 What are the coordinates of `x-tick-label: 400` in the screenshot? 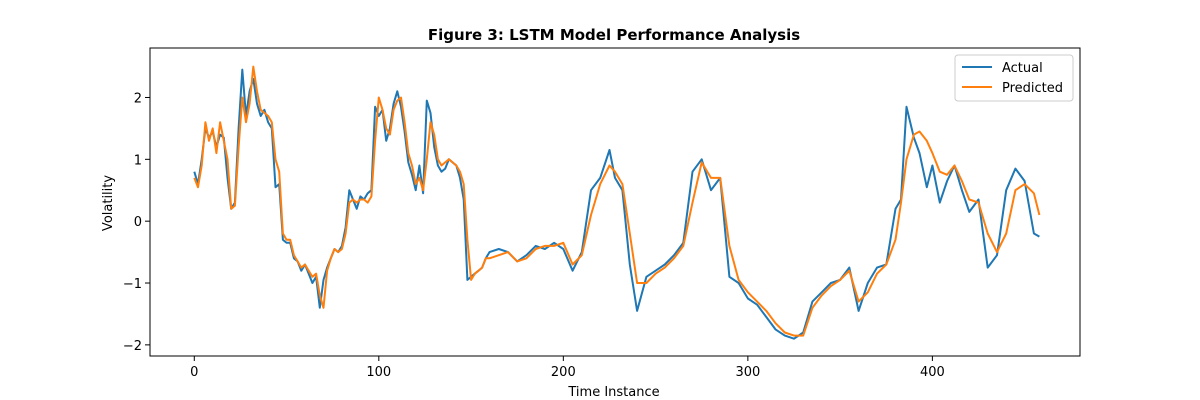 It's located at (932, 372).